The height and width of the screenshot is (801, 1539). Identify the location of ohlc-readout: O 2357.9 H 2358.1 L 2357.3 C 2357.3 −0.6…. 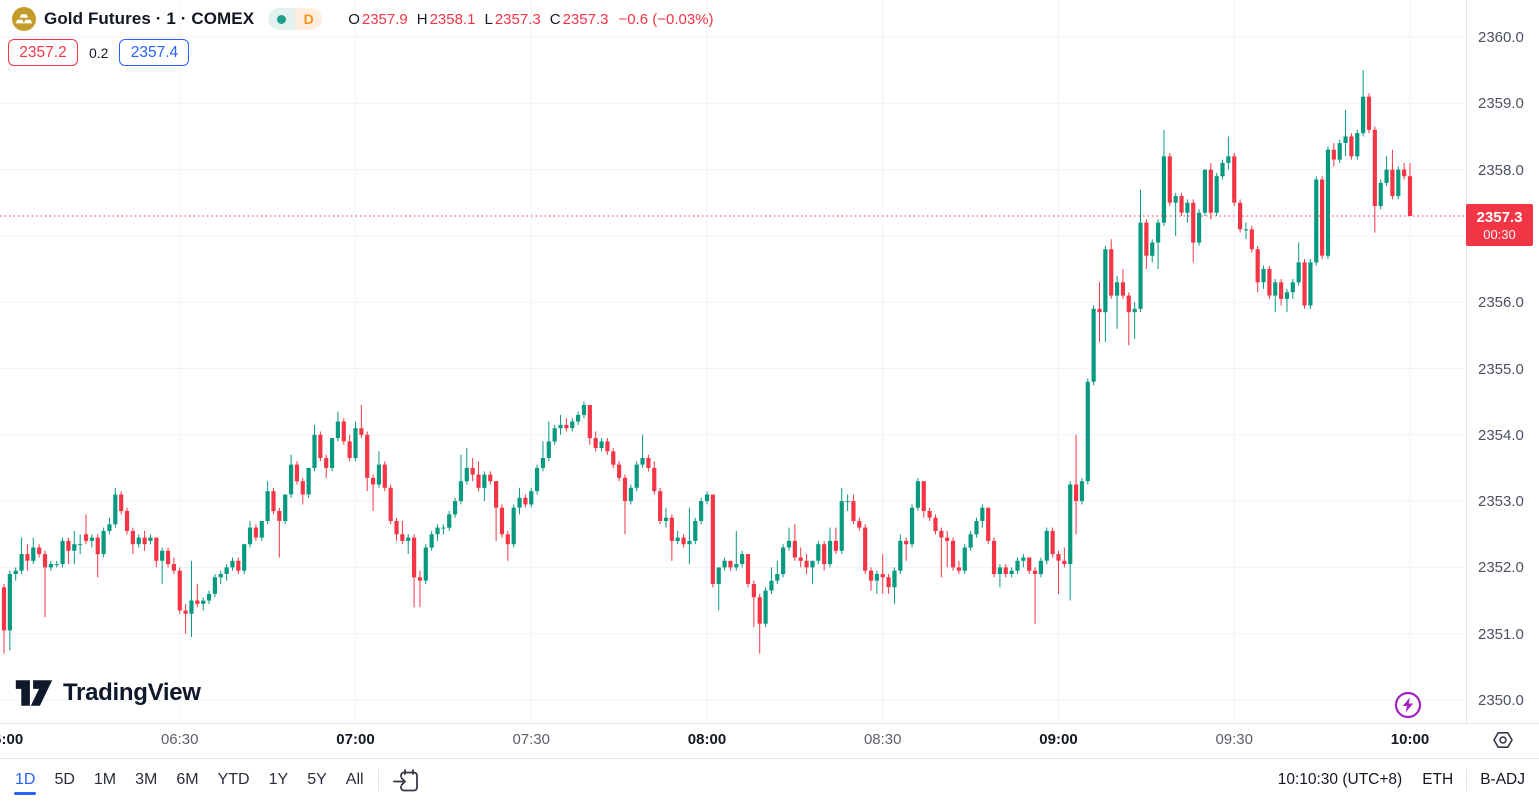
(530, 19).